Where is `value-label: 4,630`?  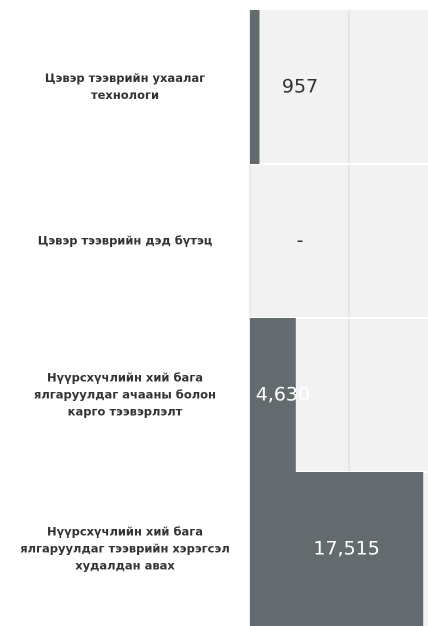 value-label: 4,630 is located at coordinates (283, 395).